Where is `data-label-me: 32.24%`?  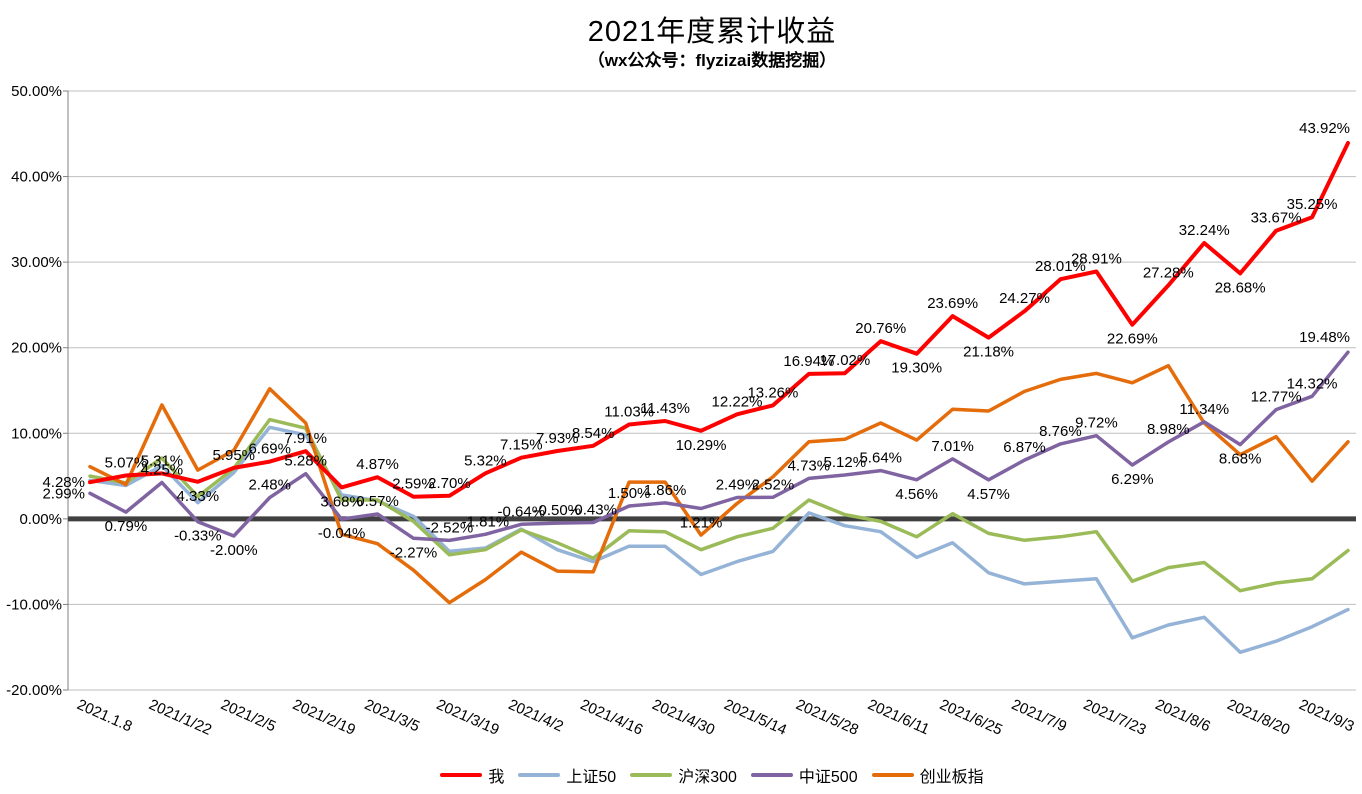 data-label-me: 32.24% is located at coordinates (1204, 230).